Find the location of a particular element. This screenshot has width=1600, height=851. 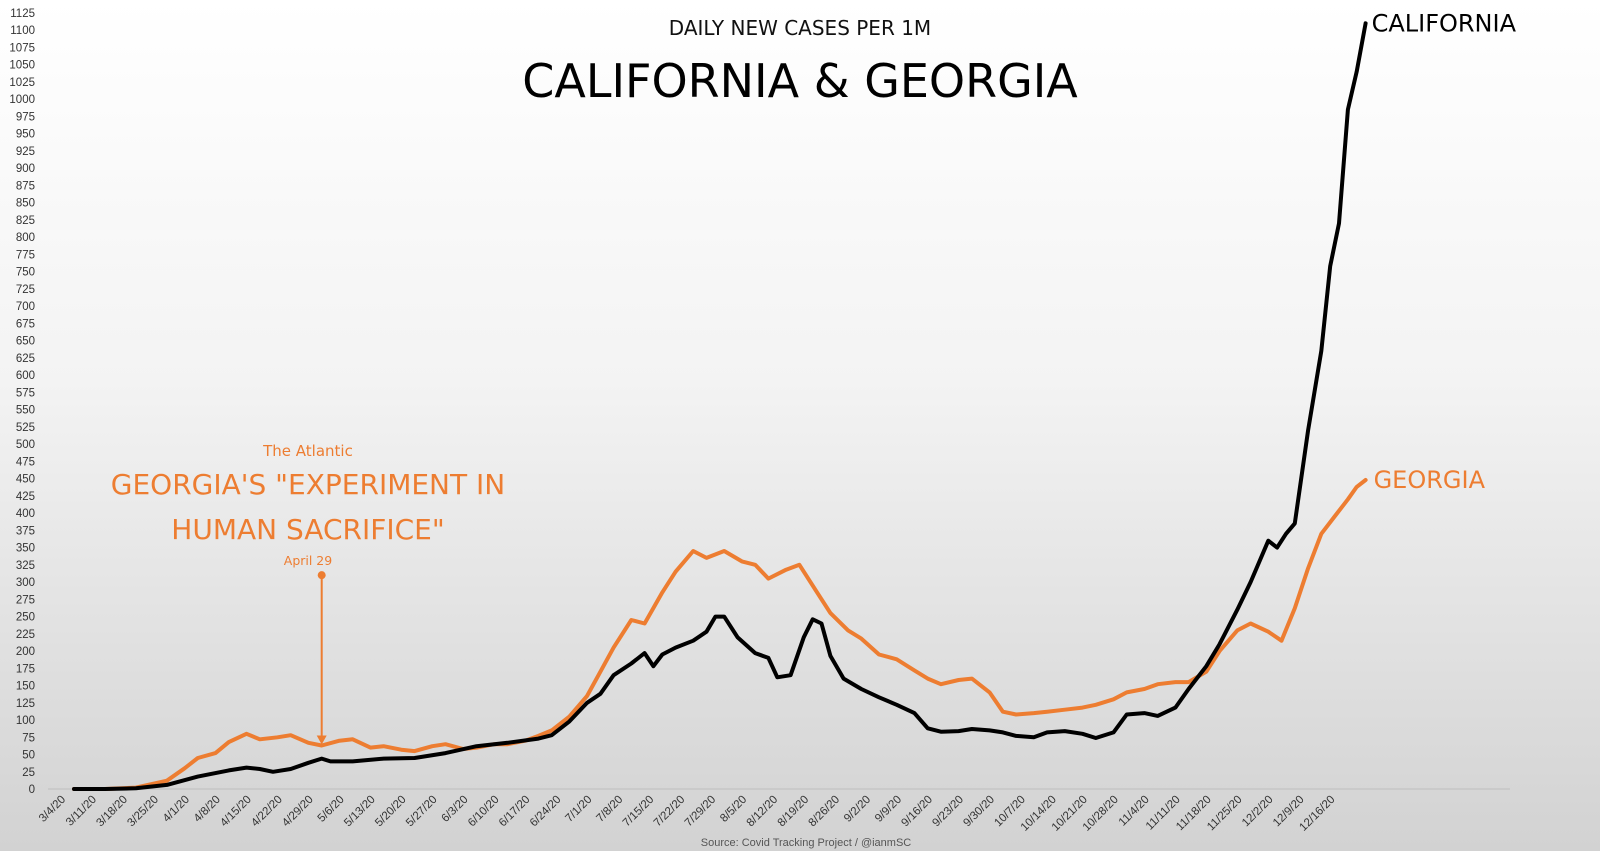

y-tick-label: 575 is located at coordinates (25, 393).